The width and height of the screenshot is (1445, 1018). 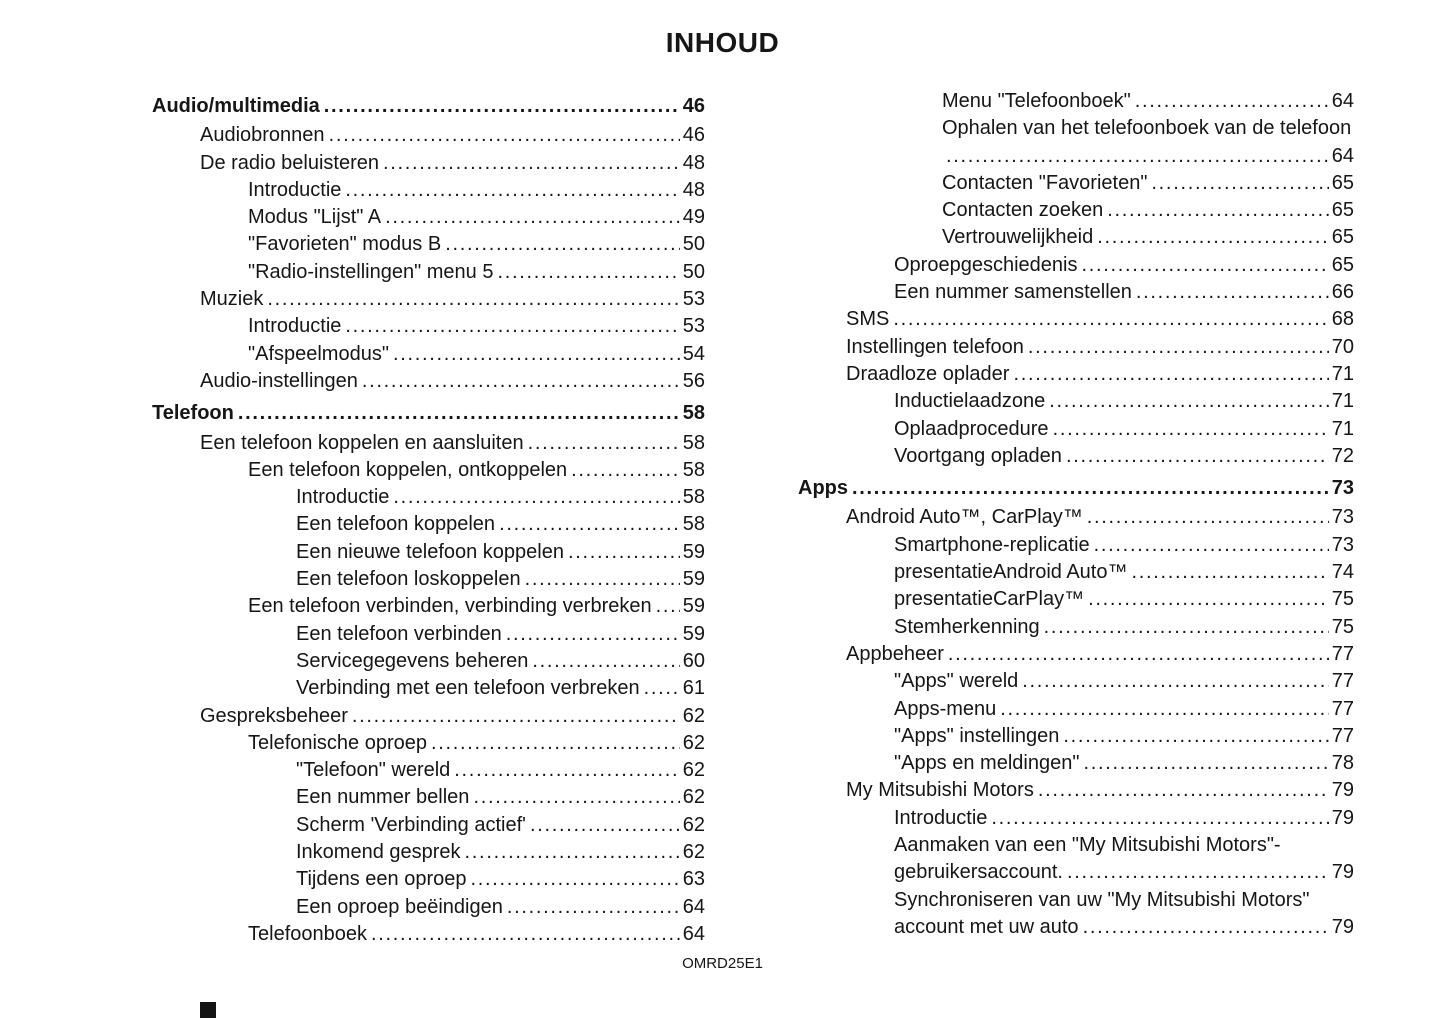 What do you see at coordinates (428, 190) in the screenshot?
I see `toc-entry: Introductie 48` at bounding box center [428, 190].